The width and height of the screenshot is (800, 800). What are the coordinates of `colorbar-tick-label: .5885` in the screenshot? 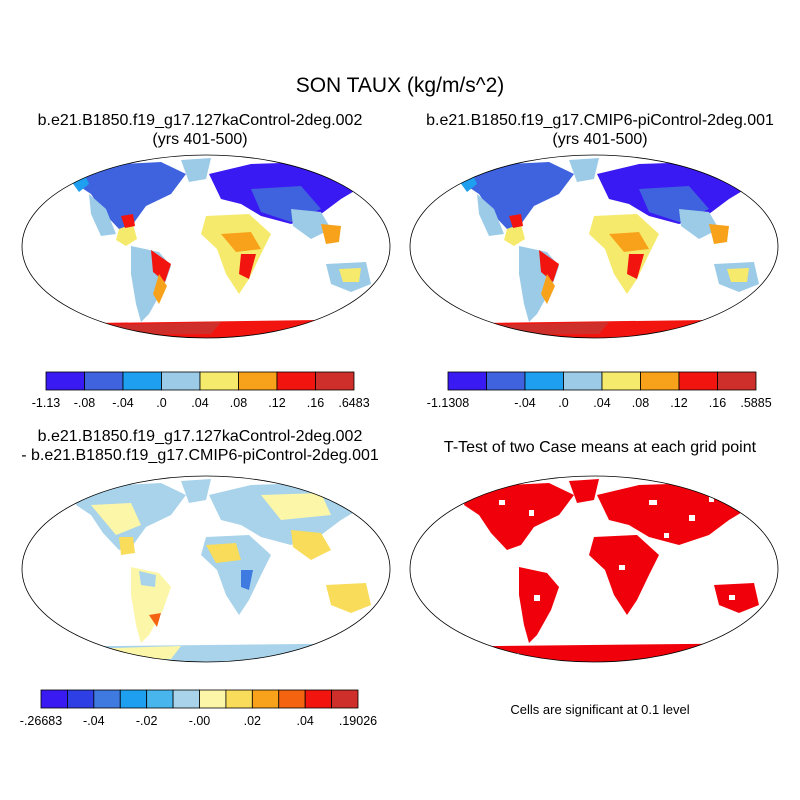 It's located at (755, 403).